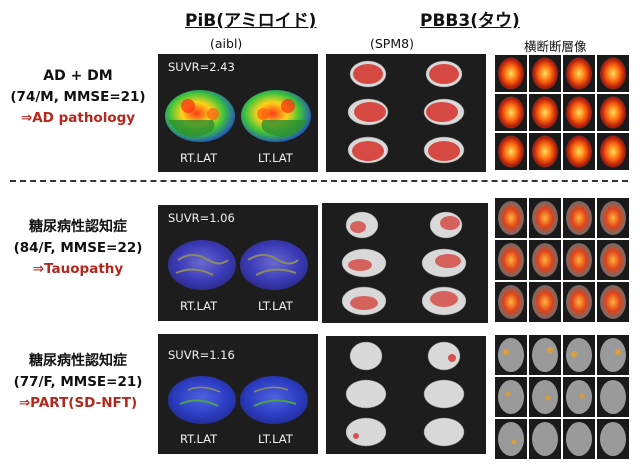  What do you see at coordinates (78, 403) in the screenshot?
I see `patient-3-pathology: ⇒PART(SD-NFT)` at bounding box center [78, 403].